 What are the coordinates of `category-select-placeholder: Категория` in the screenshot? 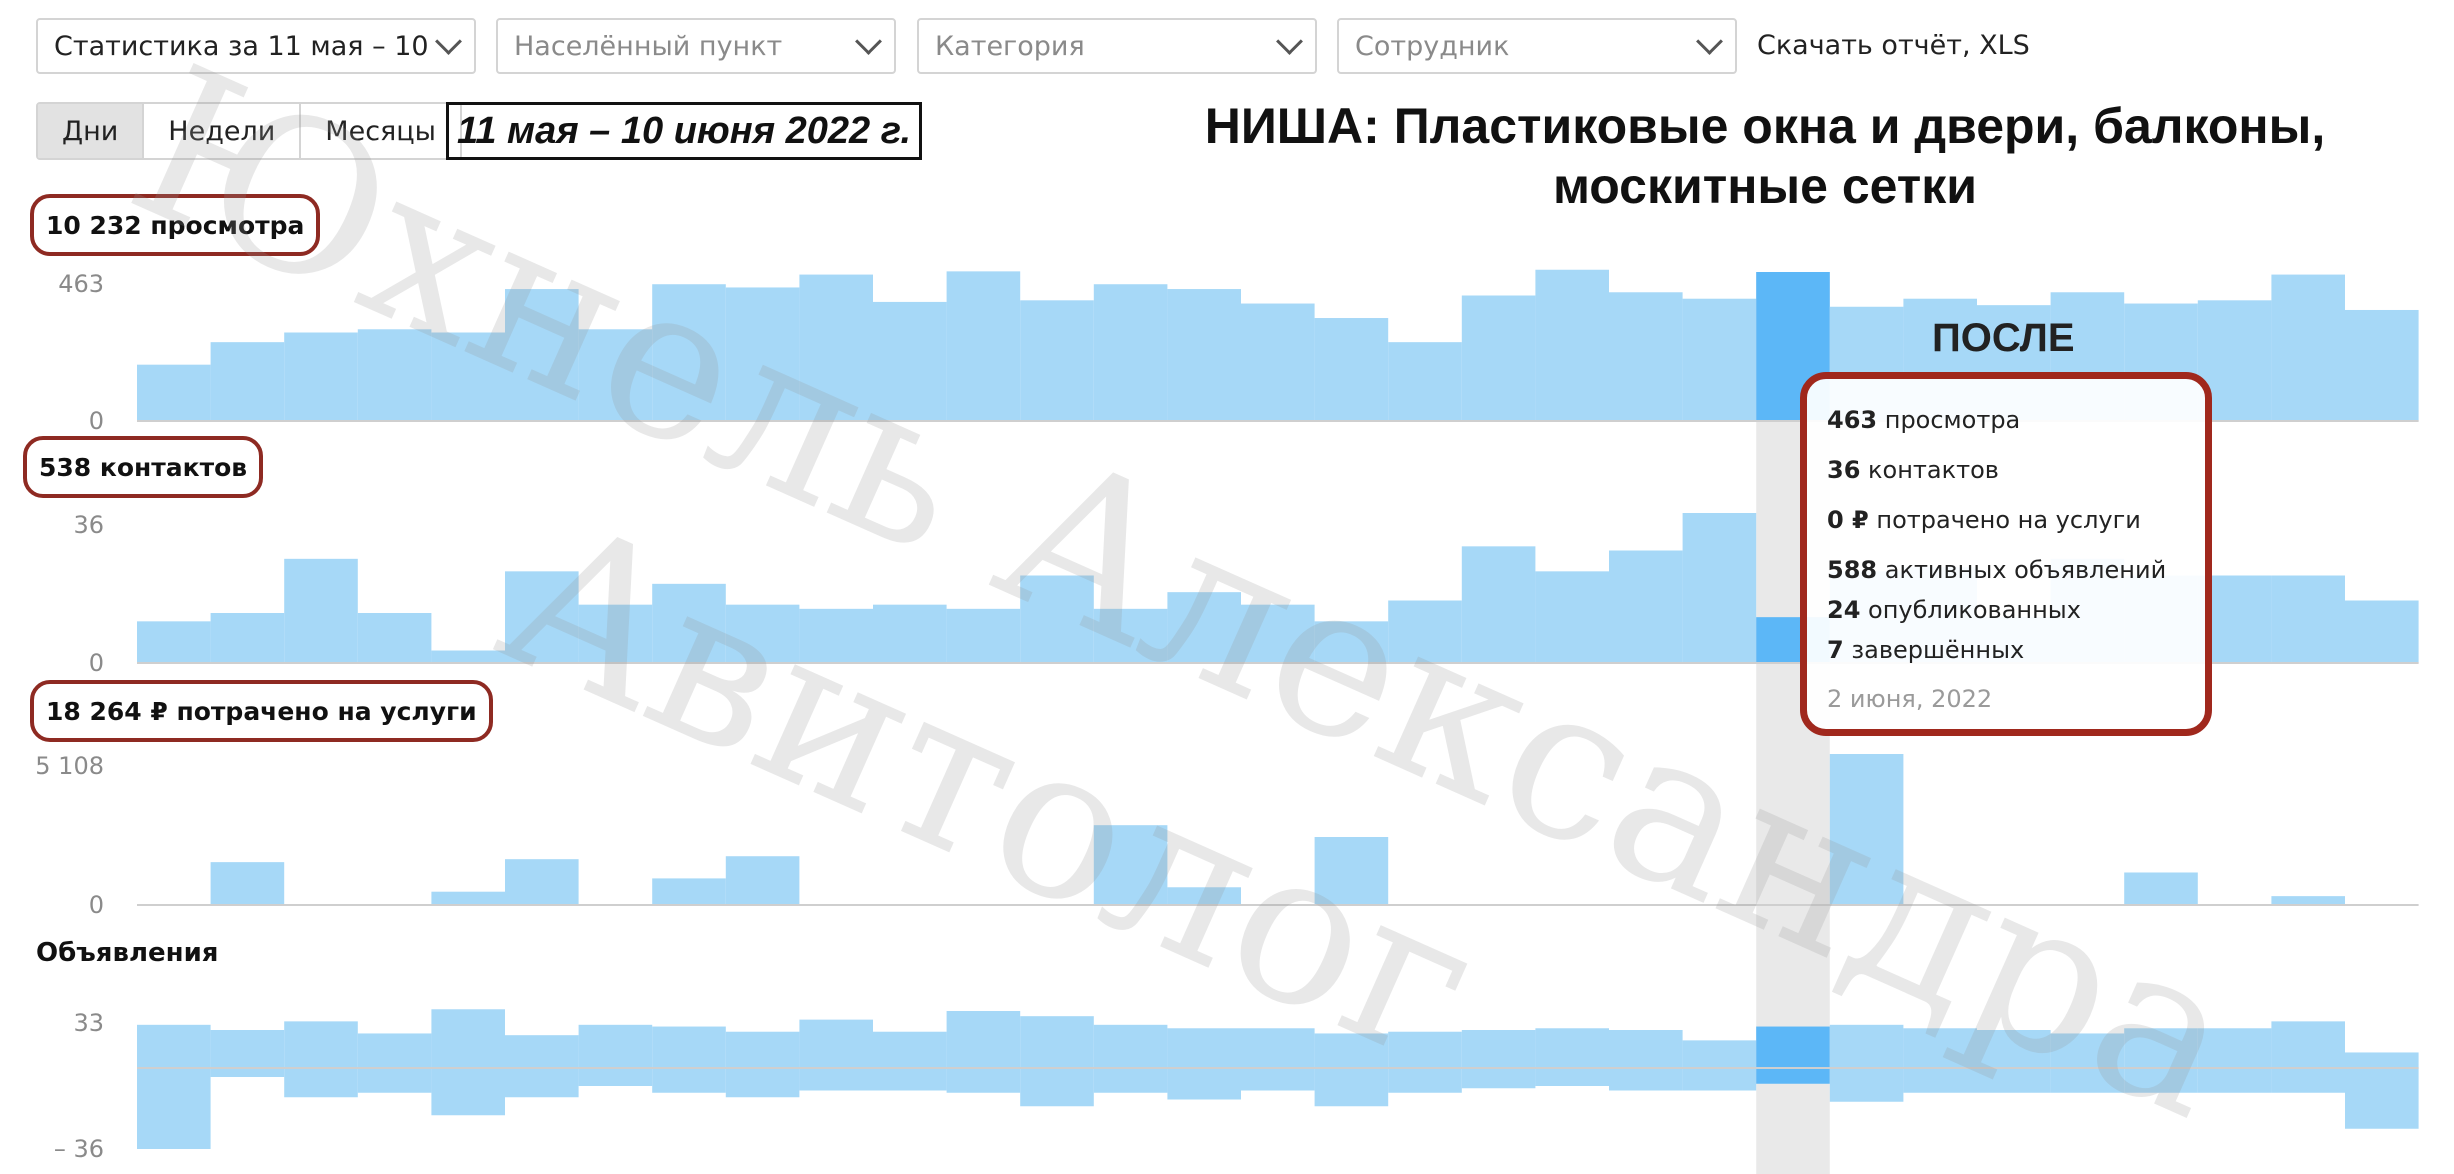 It's located at (1010, 46).